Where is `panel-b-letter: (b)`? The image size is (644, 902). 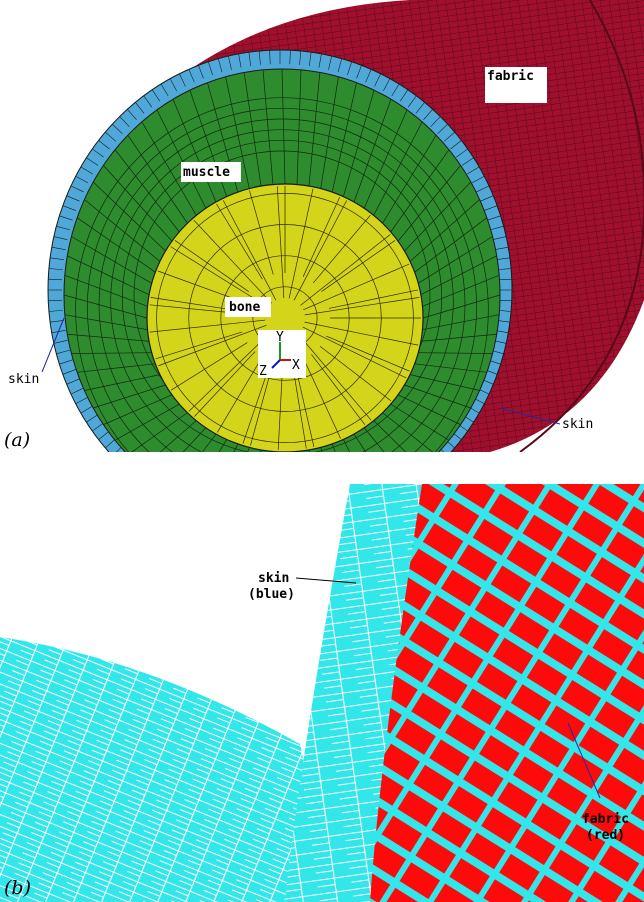
panel-b-letter: (b) is located at coordinates (17, 888).